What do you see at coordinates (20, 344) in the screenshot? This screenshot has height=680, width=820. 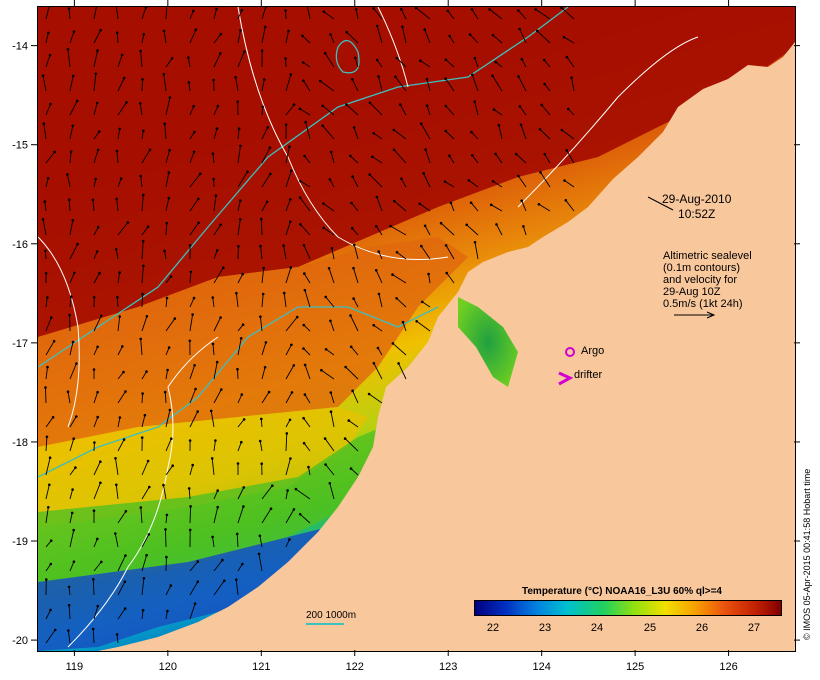 I see `y-tick-label: -17` at bounding box center [20, 344].